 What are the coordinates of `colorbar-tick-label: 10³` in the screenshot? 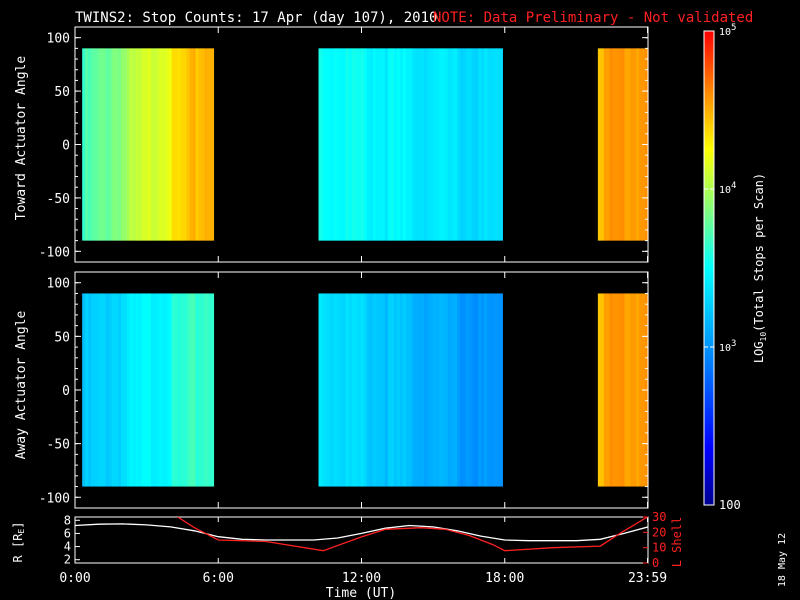 It's located at (727, 346).